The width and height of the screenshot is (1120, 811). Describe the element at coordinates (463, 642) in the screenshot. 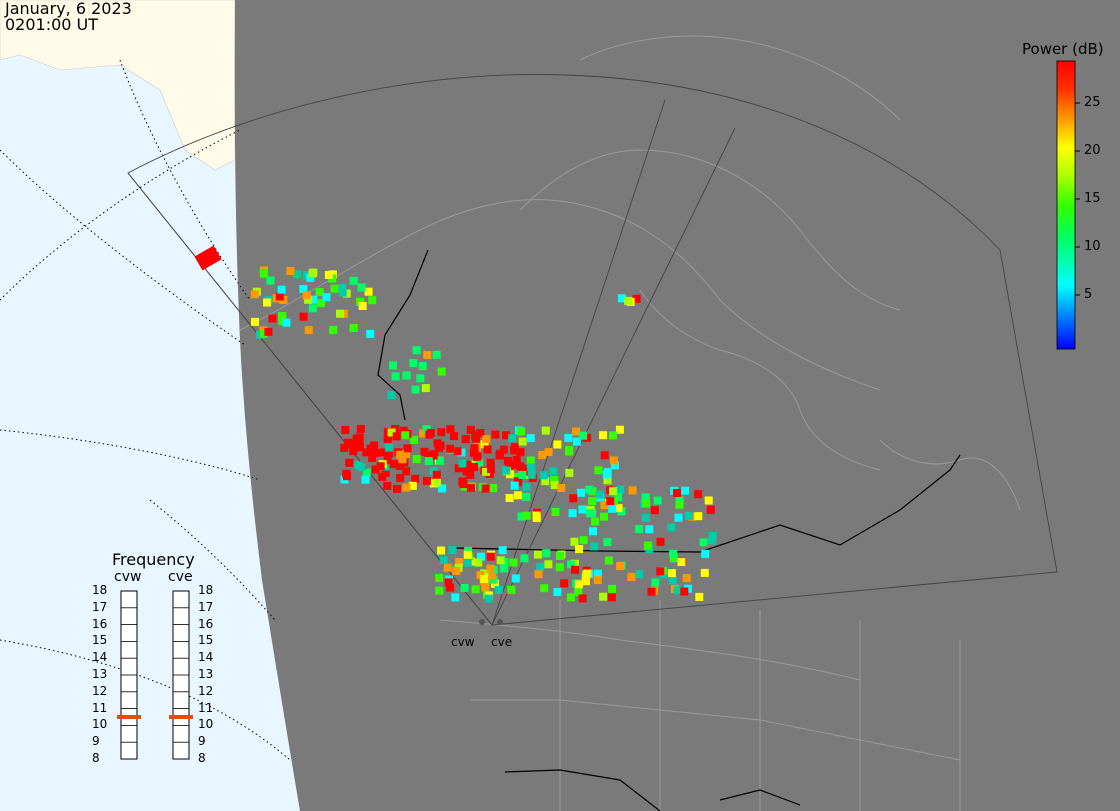

I see `cvw-site-label: cvw` at that location.